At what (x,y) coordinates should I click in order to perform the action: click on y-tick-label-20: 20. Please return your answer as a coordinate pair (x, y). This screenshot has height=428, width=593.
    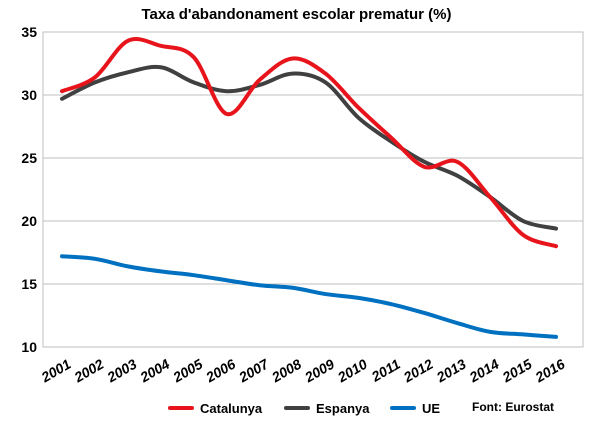
    Looking at the image, I should click on (29, 221).